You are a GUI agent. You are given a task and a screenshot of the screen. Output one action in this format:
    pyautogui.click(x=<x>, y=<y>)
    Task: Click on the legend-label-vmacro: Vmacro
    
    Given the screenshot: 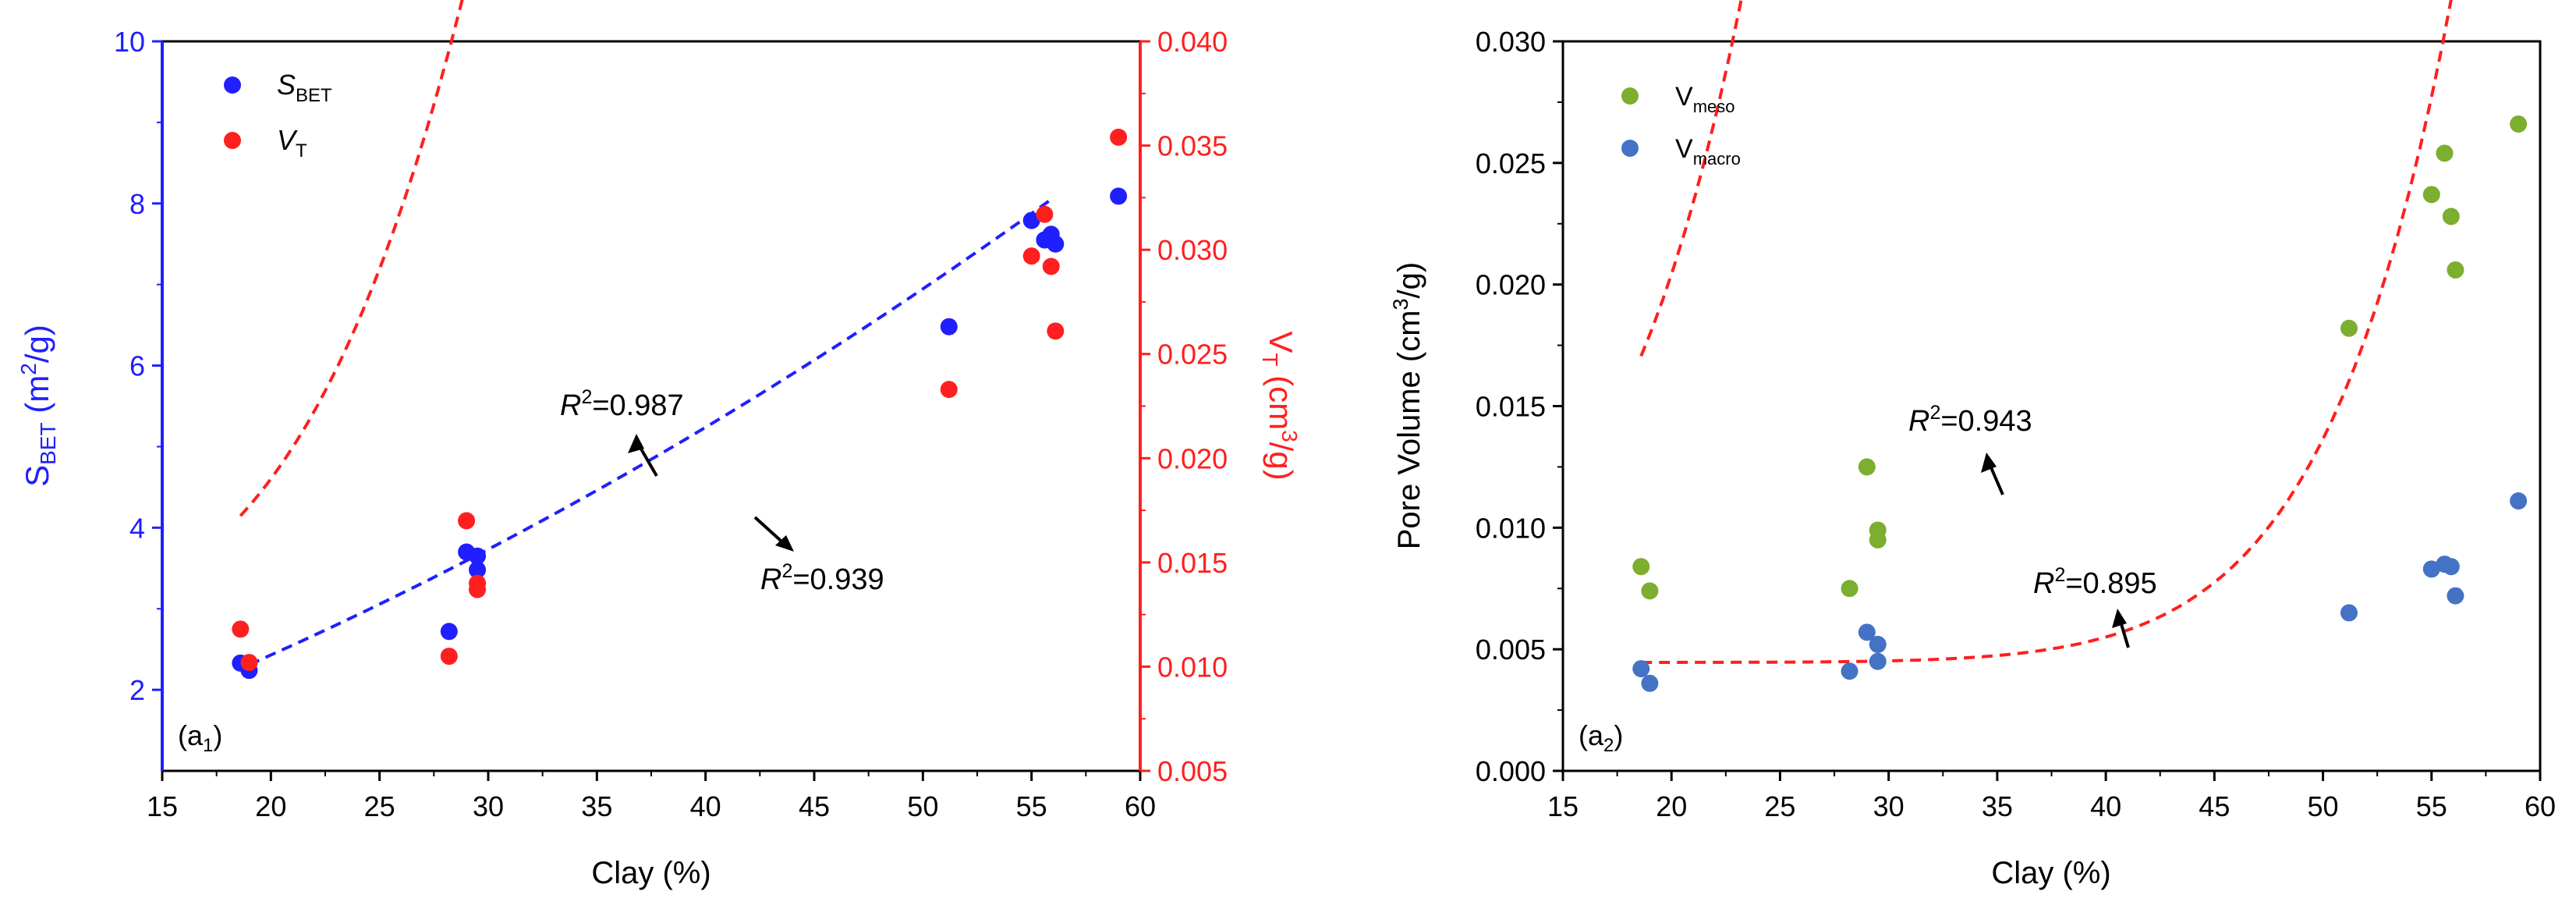 What is the action you would take?
    pyautogui.click(x=1708, y=151)
    